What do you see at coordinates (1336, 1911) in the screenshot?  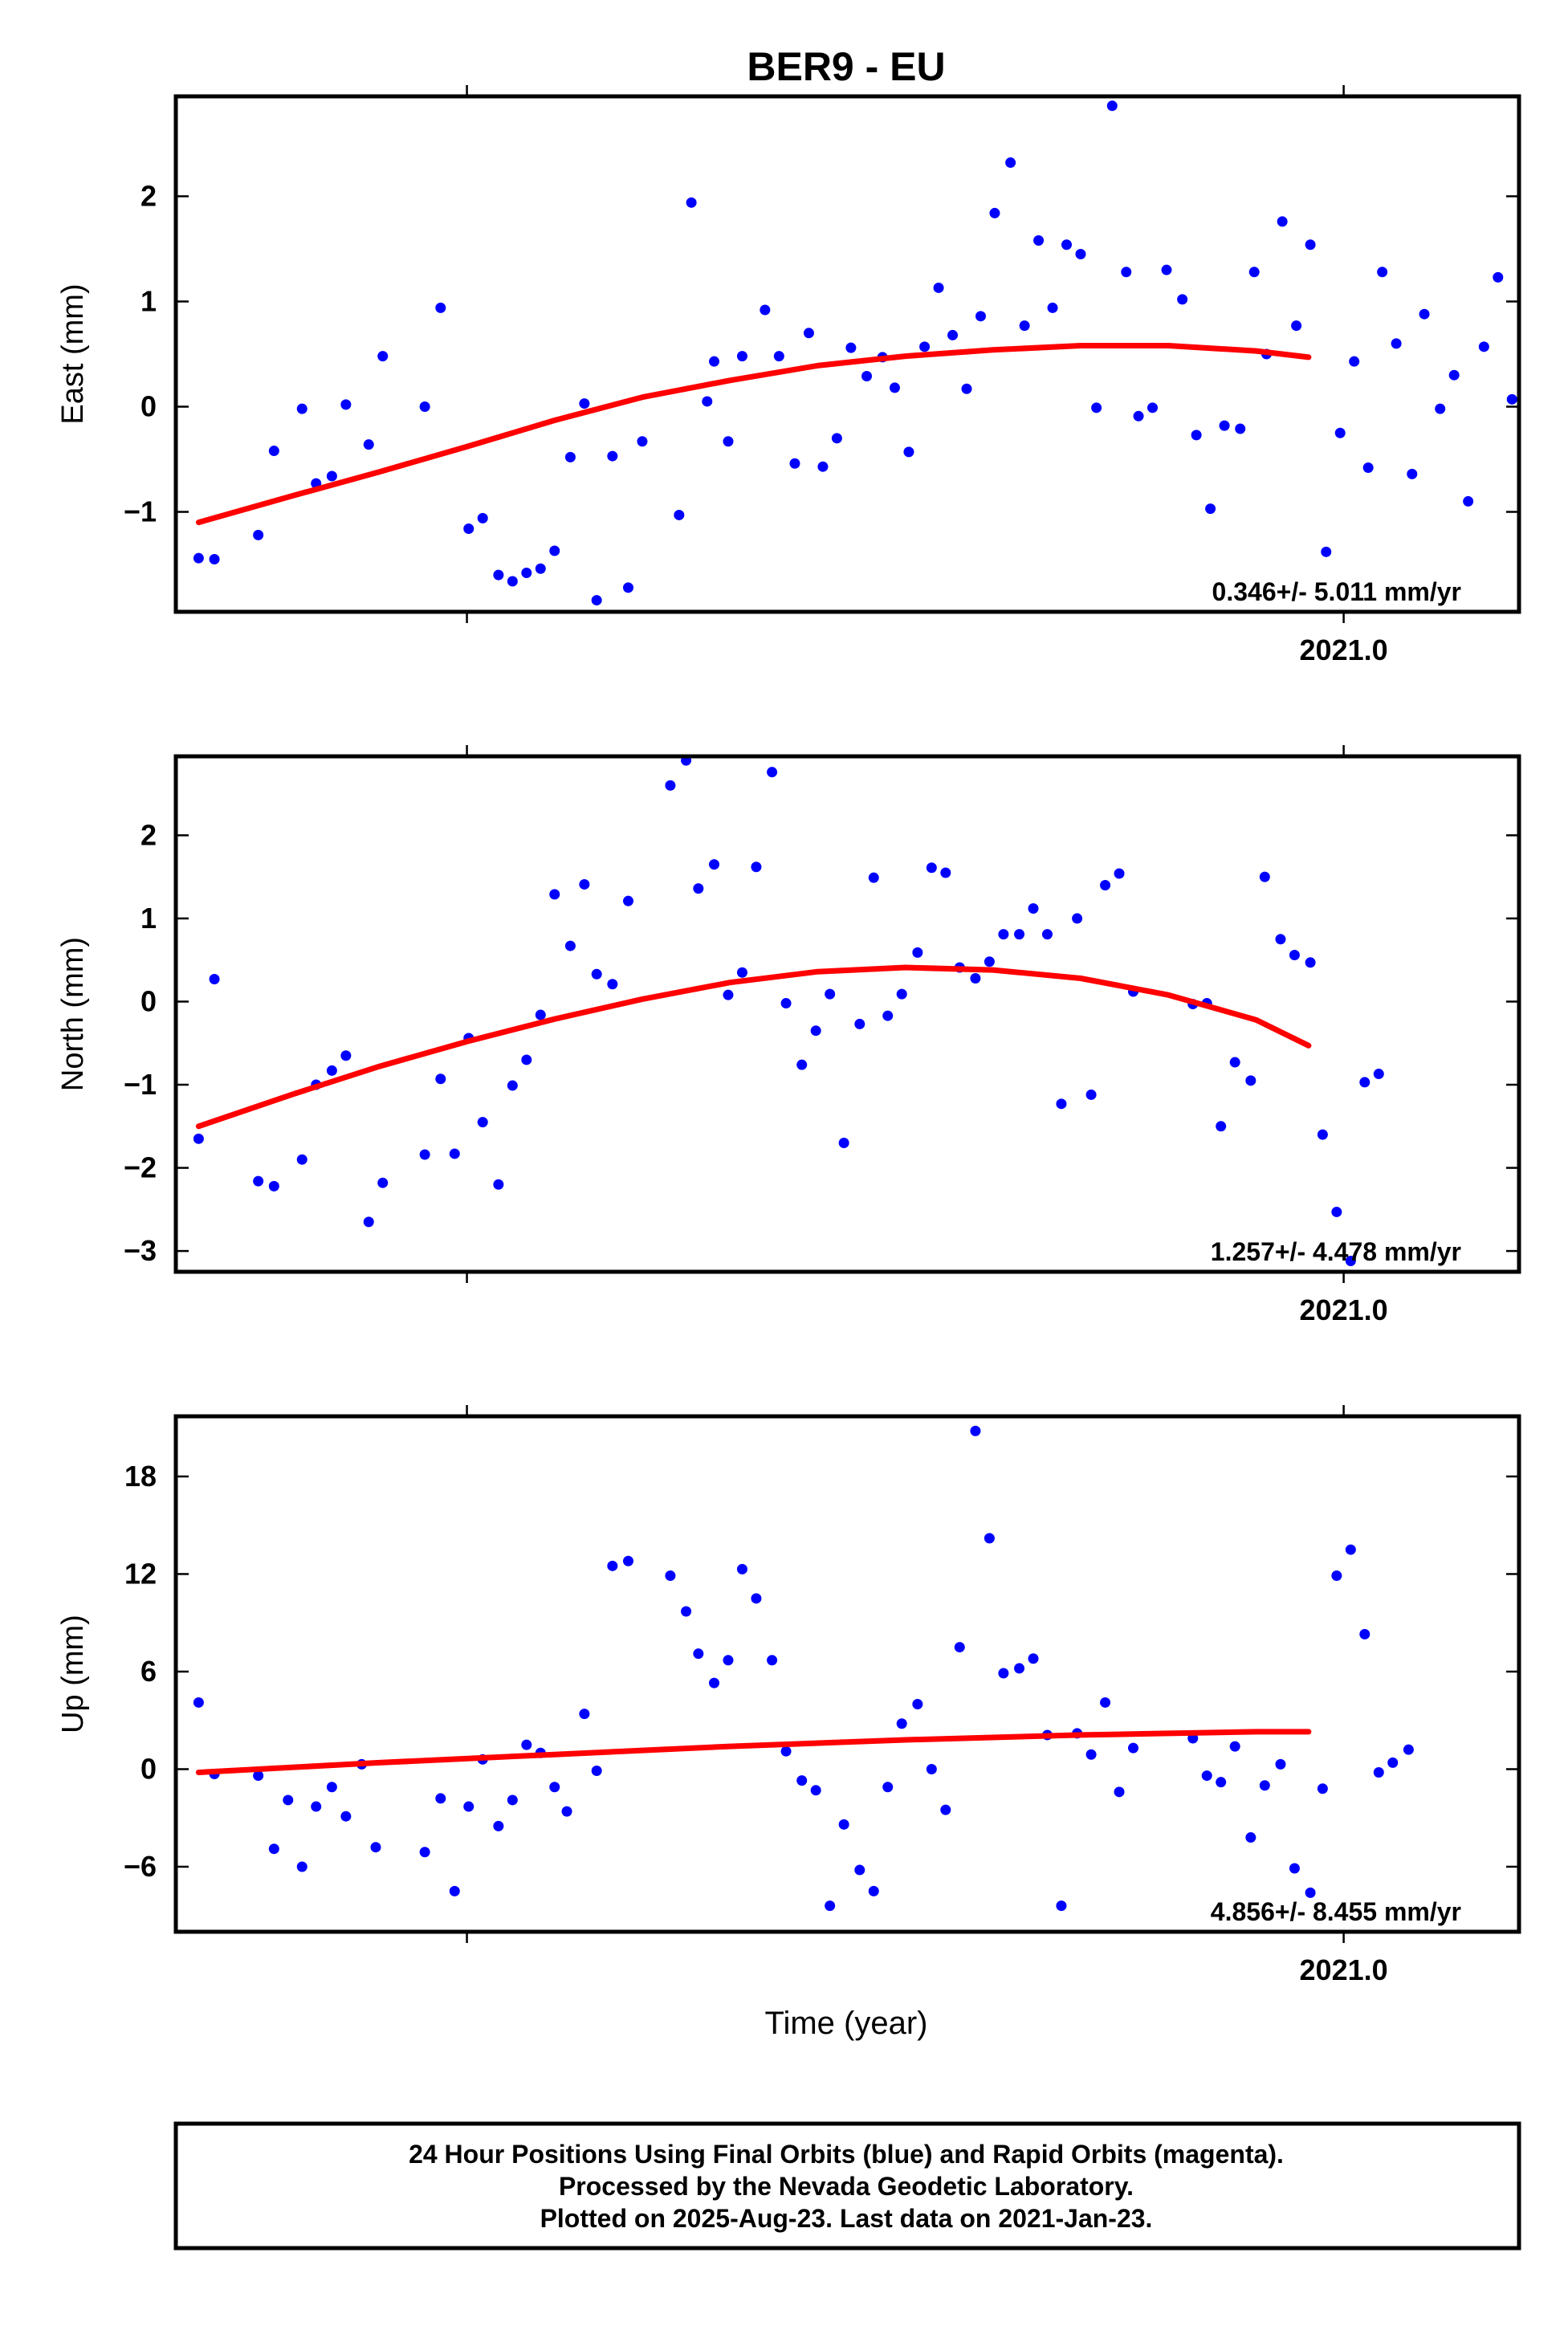 I see `up-rate-label: 4.856+/- 8.455 mm/yr` at bounding box center [1336, 1911].